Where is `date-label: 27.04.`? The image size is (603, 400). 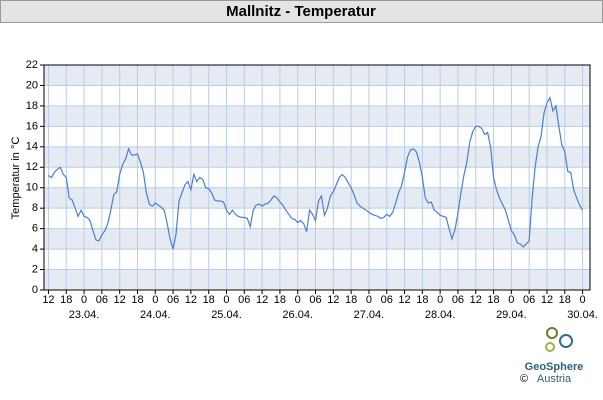 date-label: 27.04. is located at coordinates (369, 315).